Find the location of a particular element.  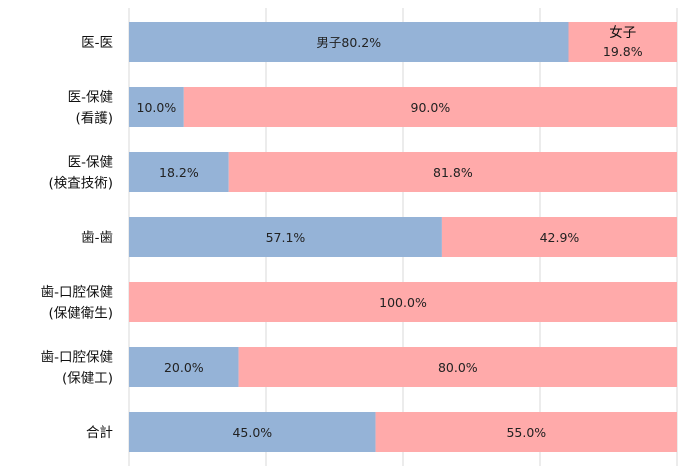

data-label: 90.0% is located at coordinates (431, 107).